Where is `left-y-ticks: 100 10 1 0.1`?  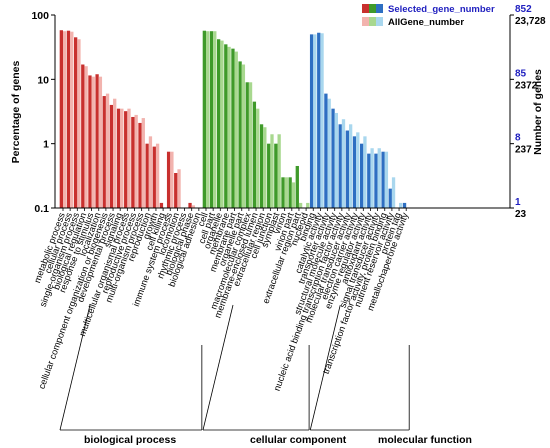 left-y-ticks: 100 10 1 0.1 is located at coordinates (43, 112).